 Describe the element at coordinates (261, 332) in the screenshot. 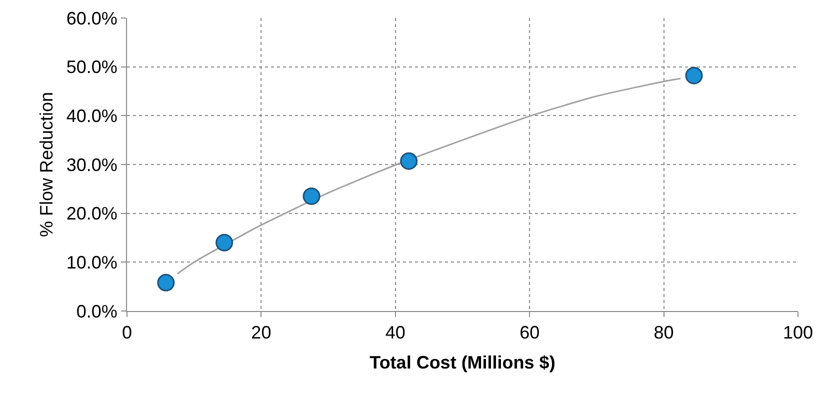

I see `x-tick-label: 20` at that location.